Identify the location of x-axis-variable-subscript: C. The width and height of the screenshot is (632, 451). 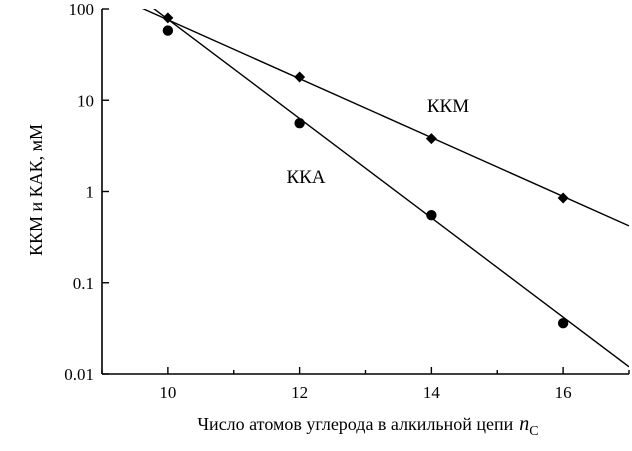
(533, 431).